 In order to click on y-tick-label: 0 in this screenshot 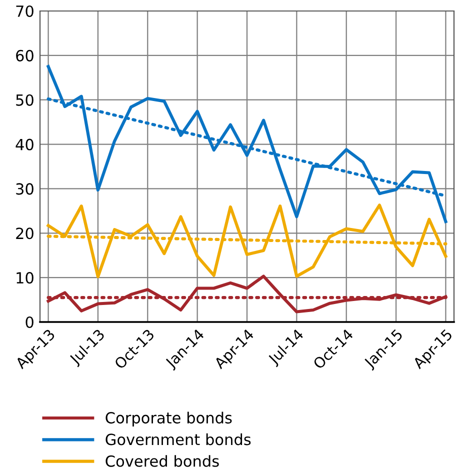, I will do `click(30, 322)`.